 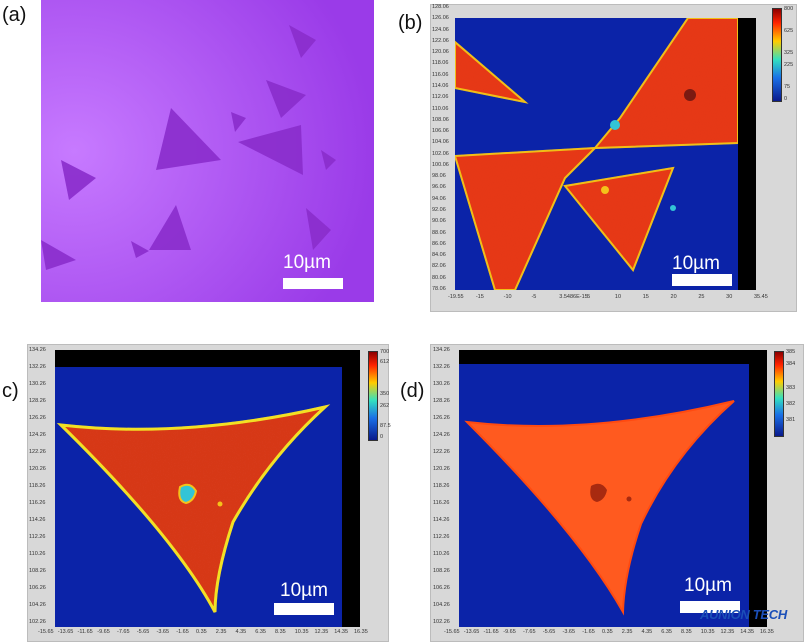 What do you see at coordinates (207, 358) in the screenshot?
I see `panel-c-top-black` at bounding box center [207, 358].